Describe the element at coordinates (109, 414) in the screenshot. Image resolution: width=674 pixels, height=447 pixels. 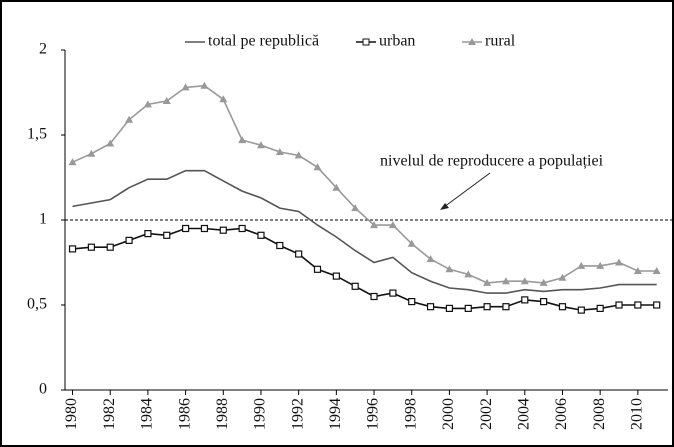
I see `x-tick-label: 1982` at that location.